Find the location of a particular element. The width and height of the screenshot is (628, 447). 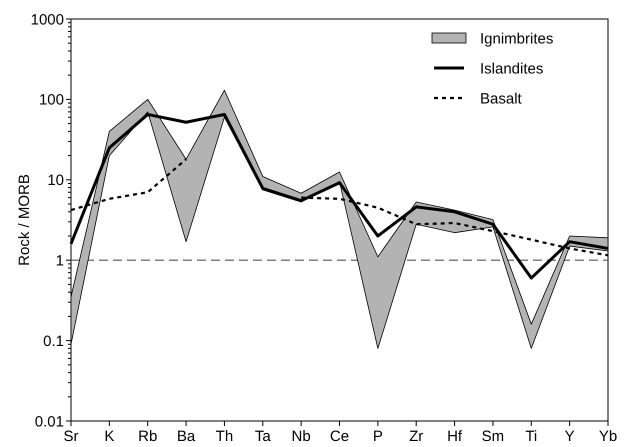

y-tick-label: 100 is located at coordinates (51, 100).